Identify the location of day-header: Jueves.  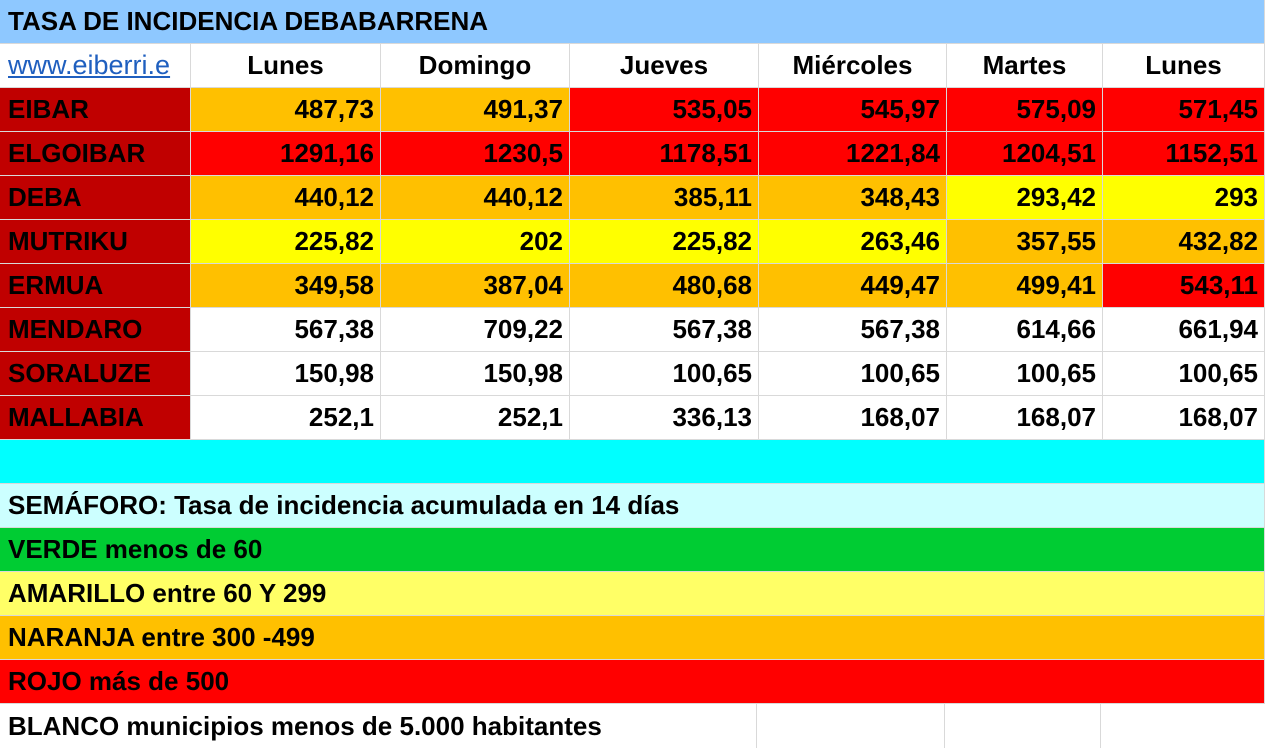
(664, 66).